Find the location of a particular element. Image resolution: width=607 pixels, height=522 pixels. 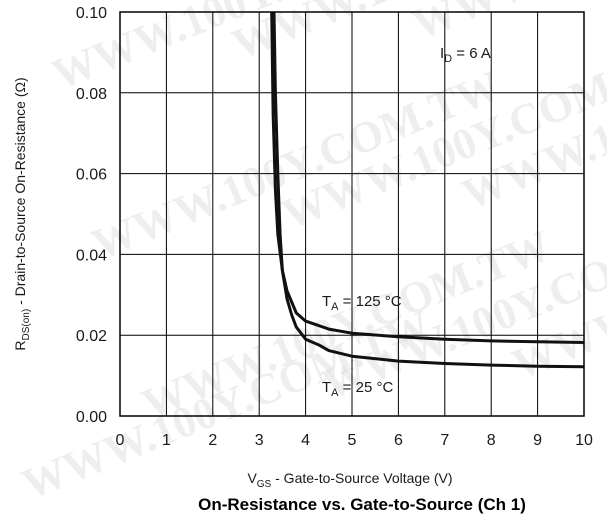

x-tick-label: 1 is located at coordinates (166, 440).